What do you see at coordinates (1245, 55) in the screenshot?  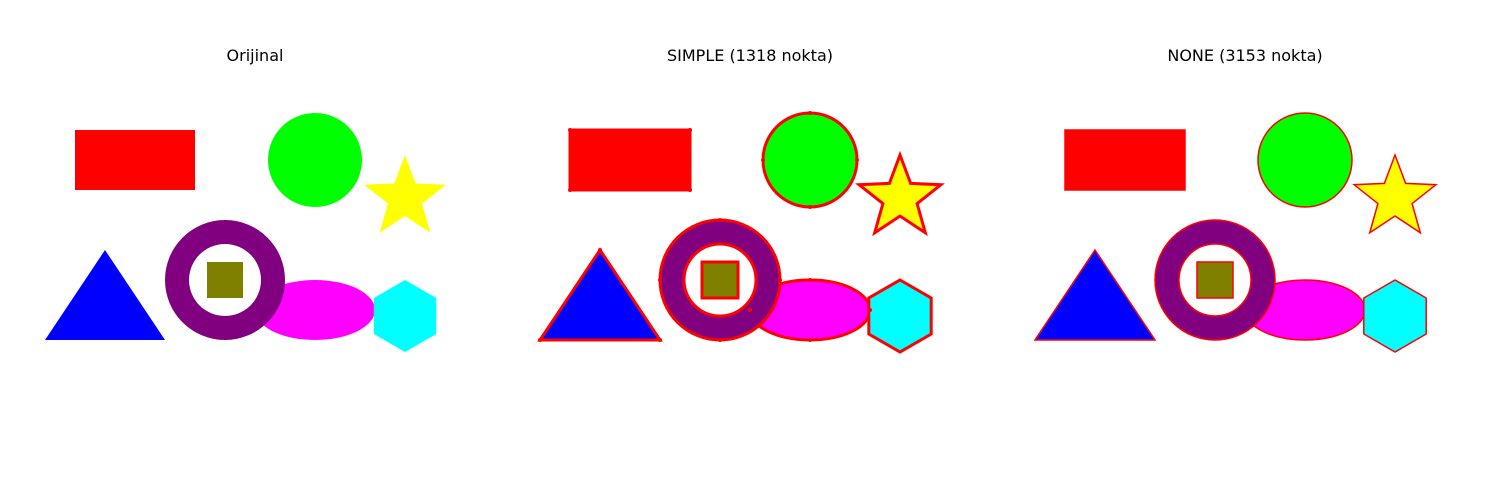 I see `panel-title-none: NONE (3153 nokta)` at bounding box center [1245, 55].